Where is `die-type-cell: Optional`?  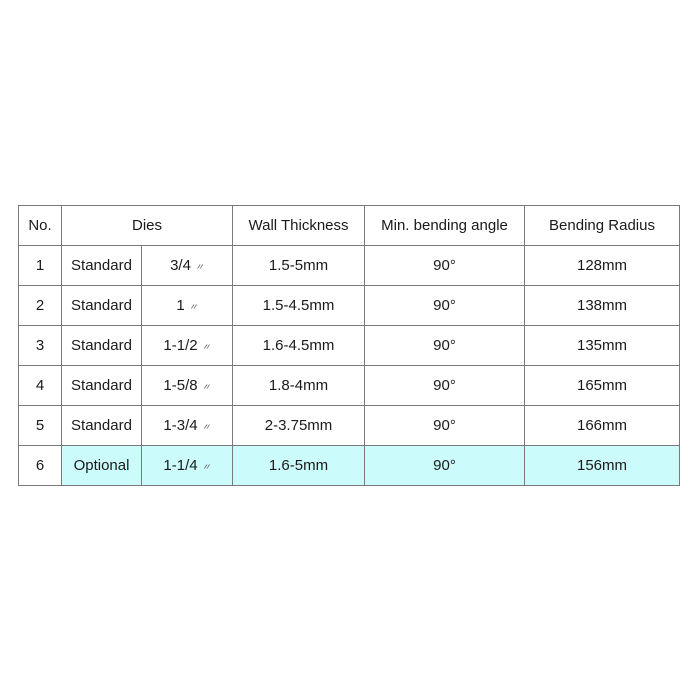
die-type-cell: Optional is located at coordinates (101, 465).